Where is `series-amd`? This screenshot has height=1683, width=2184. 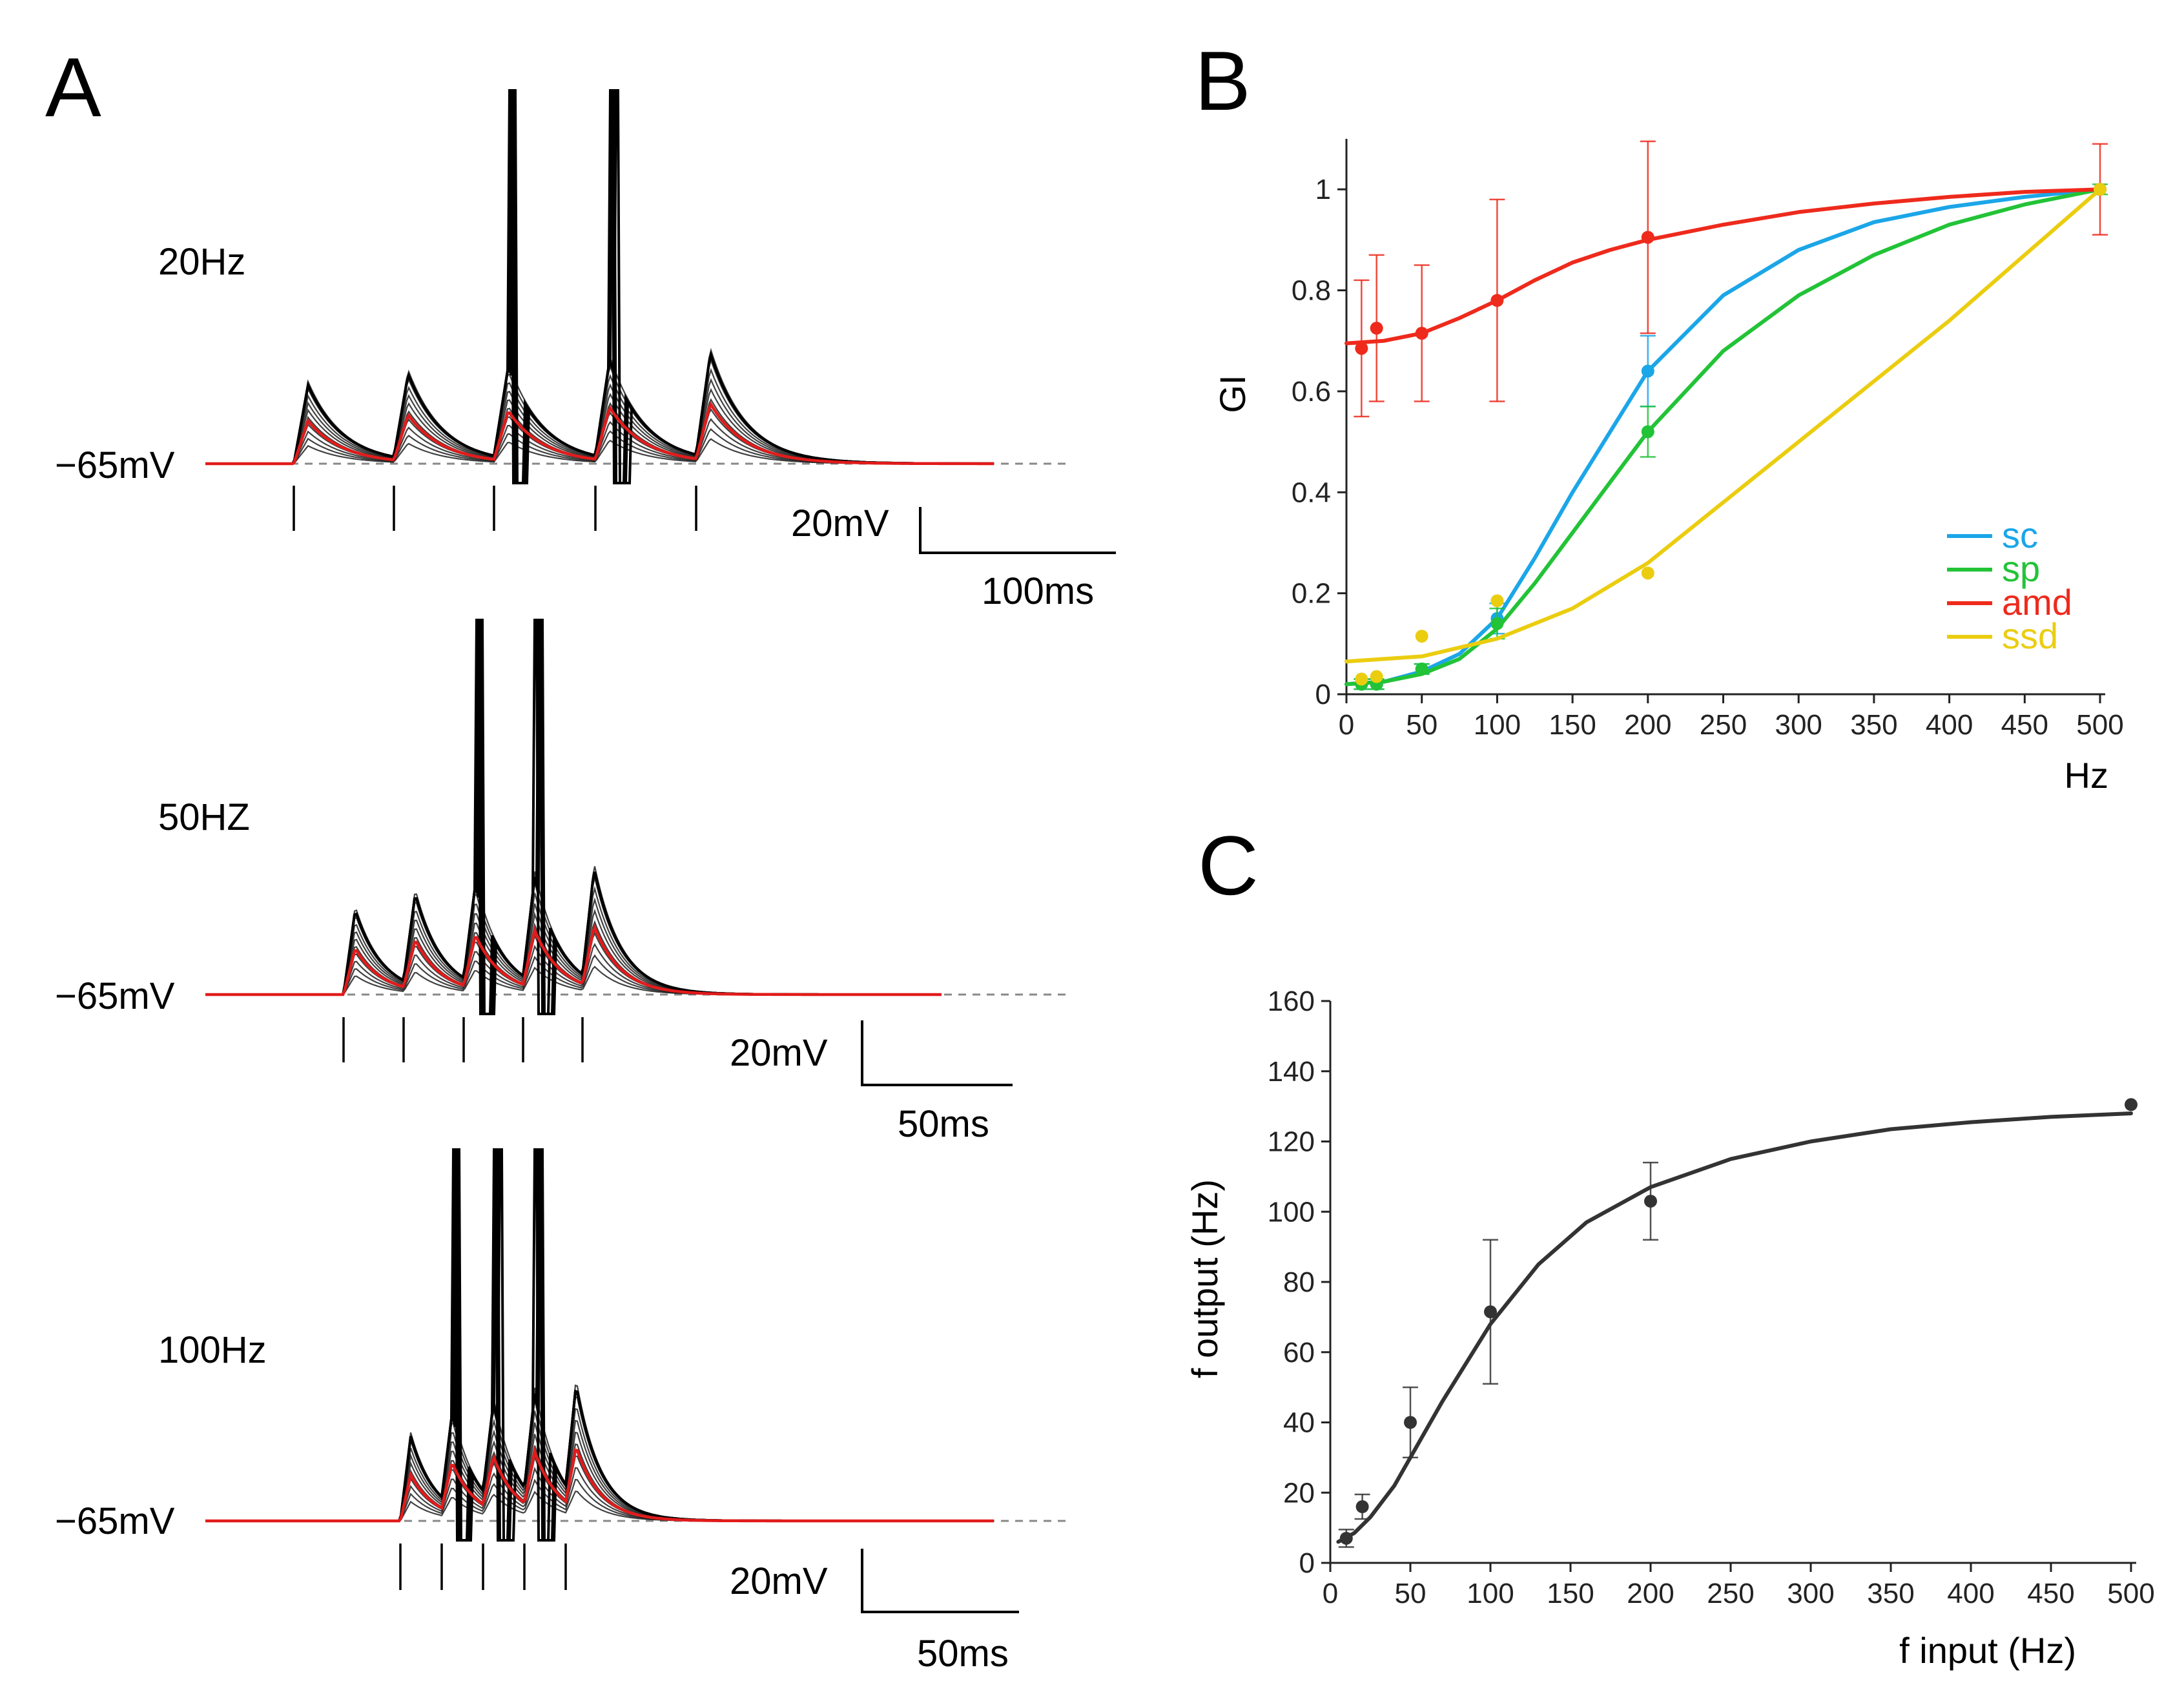 series-amd is located at coordinates (1726, 279).